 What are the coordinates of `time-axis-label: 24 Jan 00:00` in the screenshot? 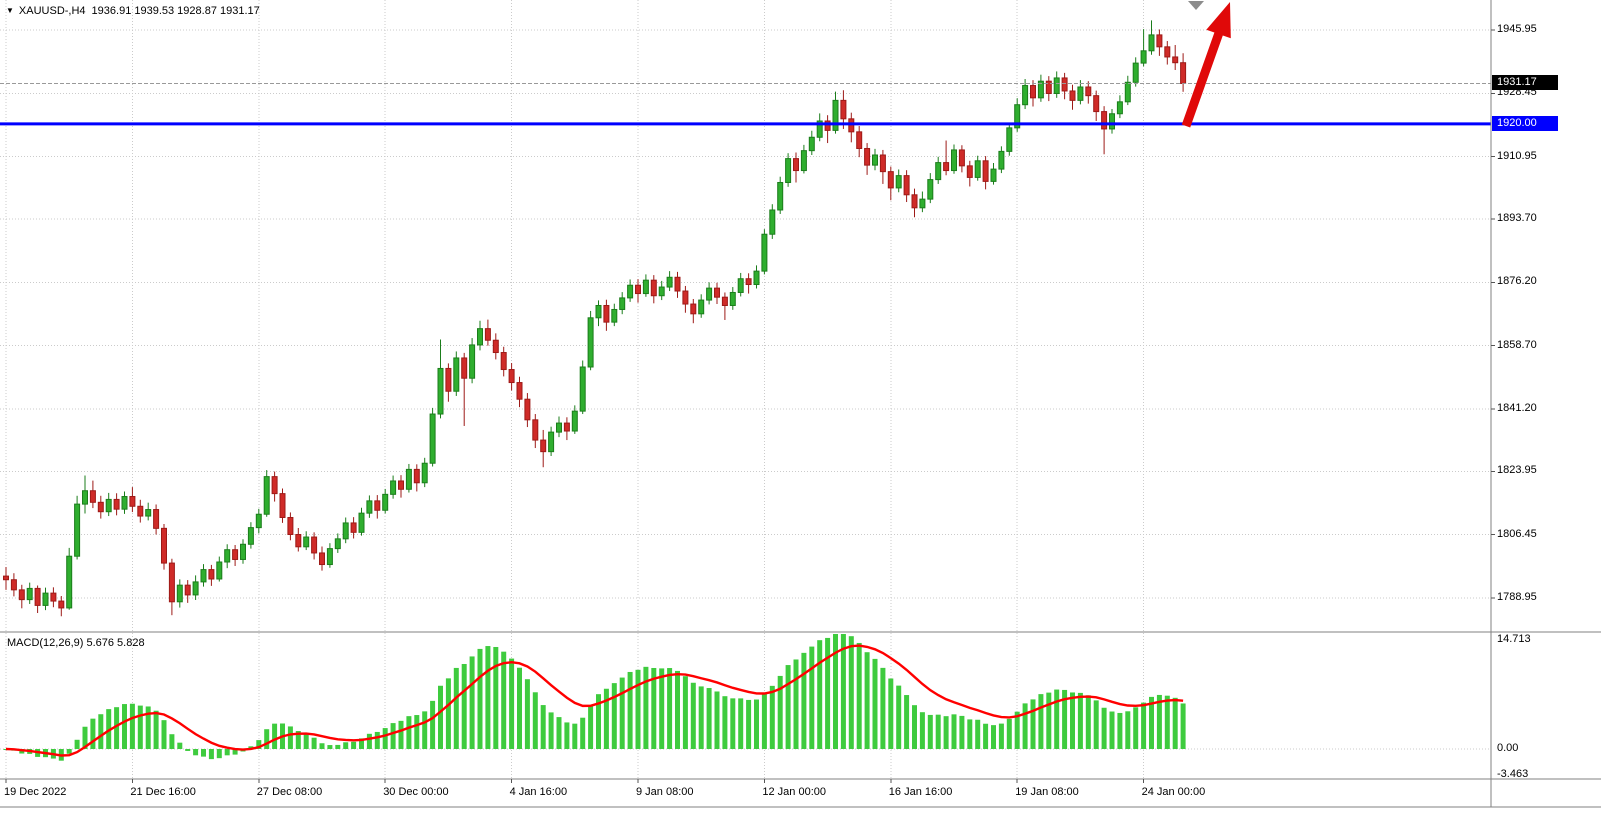 It's located at (1173, 792).